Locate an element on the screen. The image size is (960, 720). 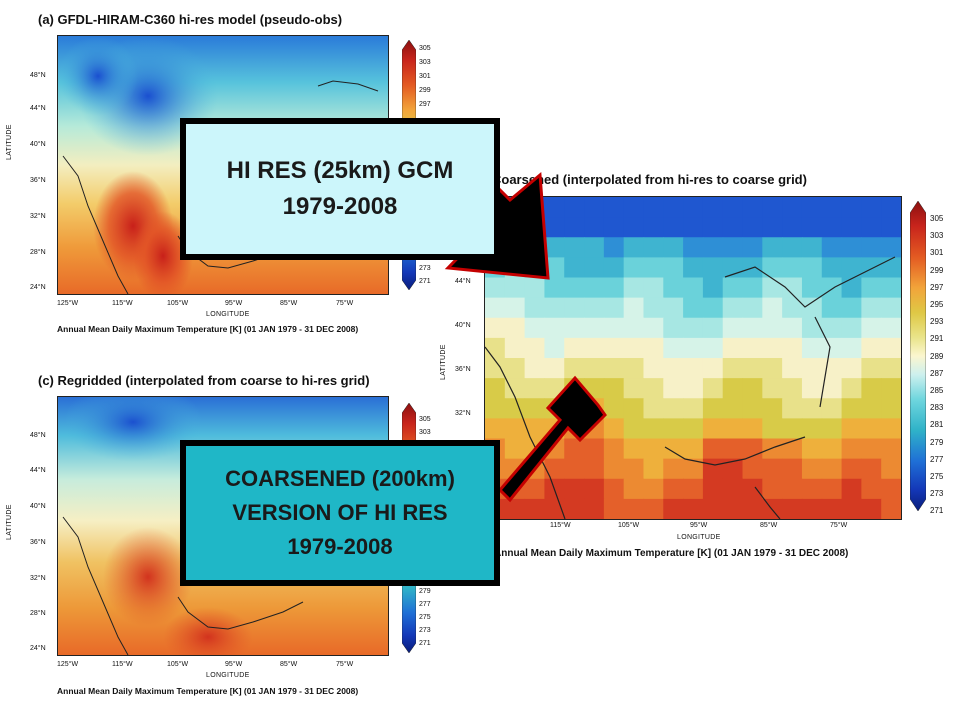
arrow-bottom is located at coordinates (552, 439).